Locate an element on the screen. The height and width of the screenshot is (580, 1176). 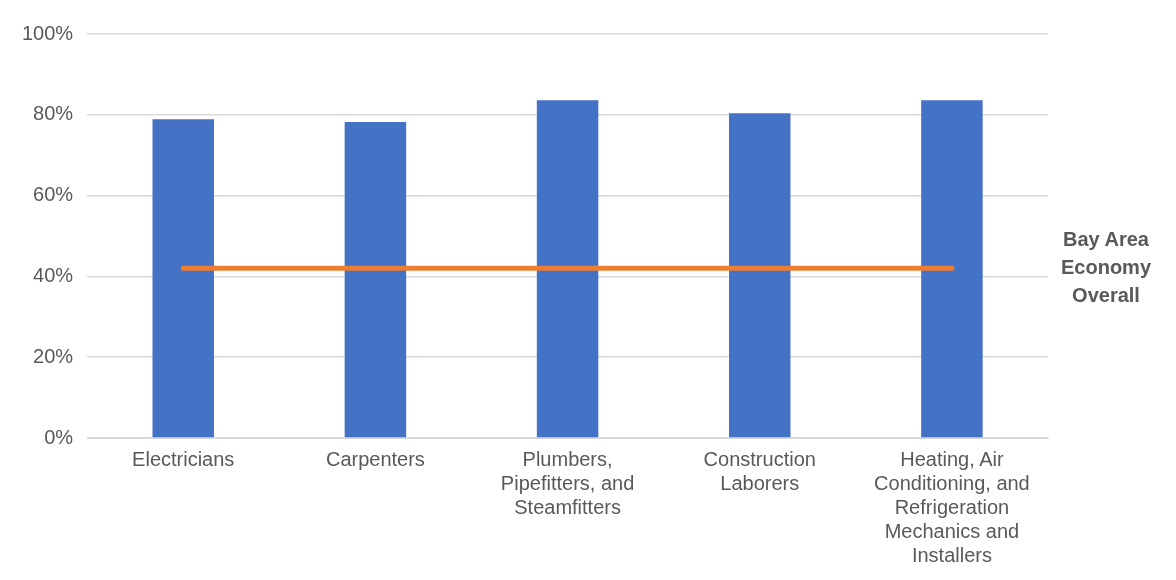
x-tick-label: Heating, Air Conditioning, and Refrigeration Mechanics and Installers is located at coordinates (952, 506).